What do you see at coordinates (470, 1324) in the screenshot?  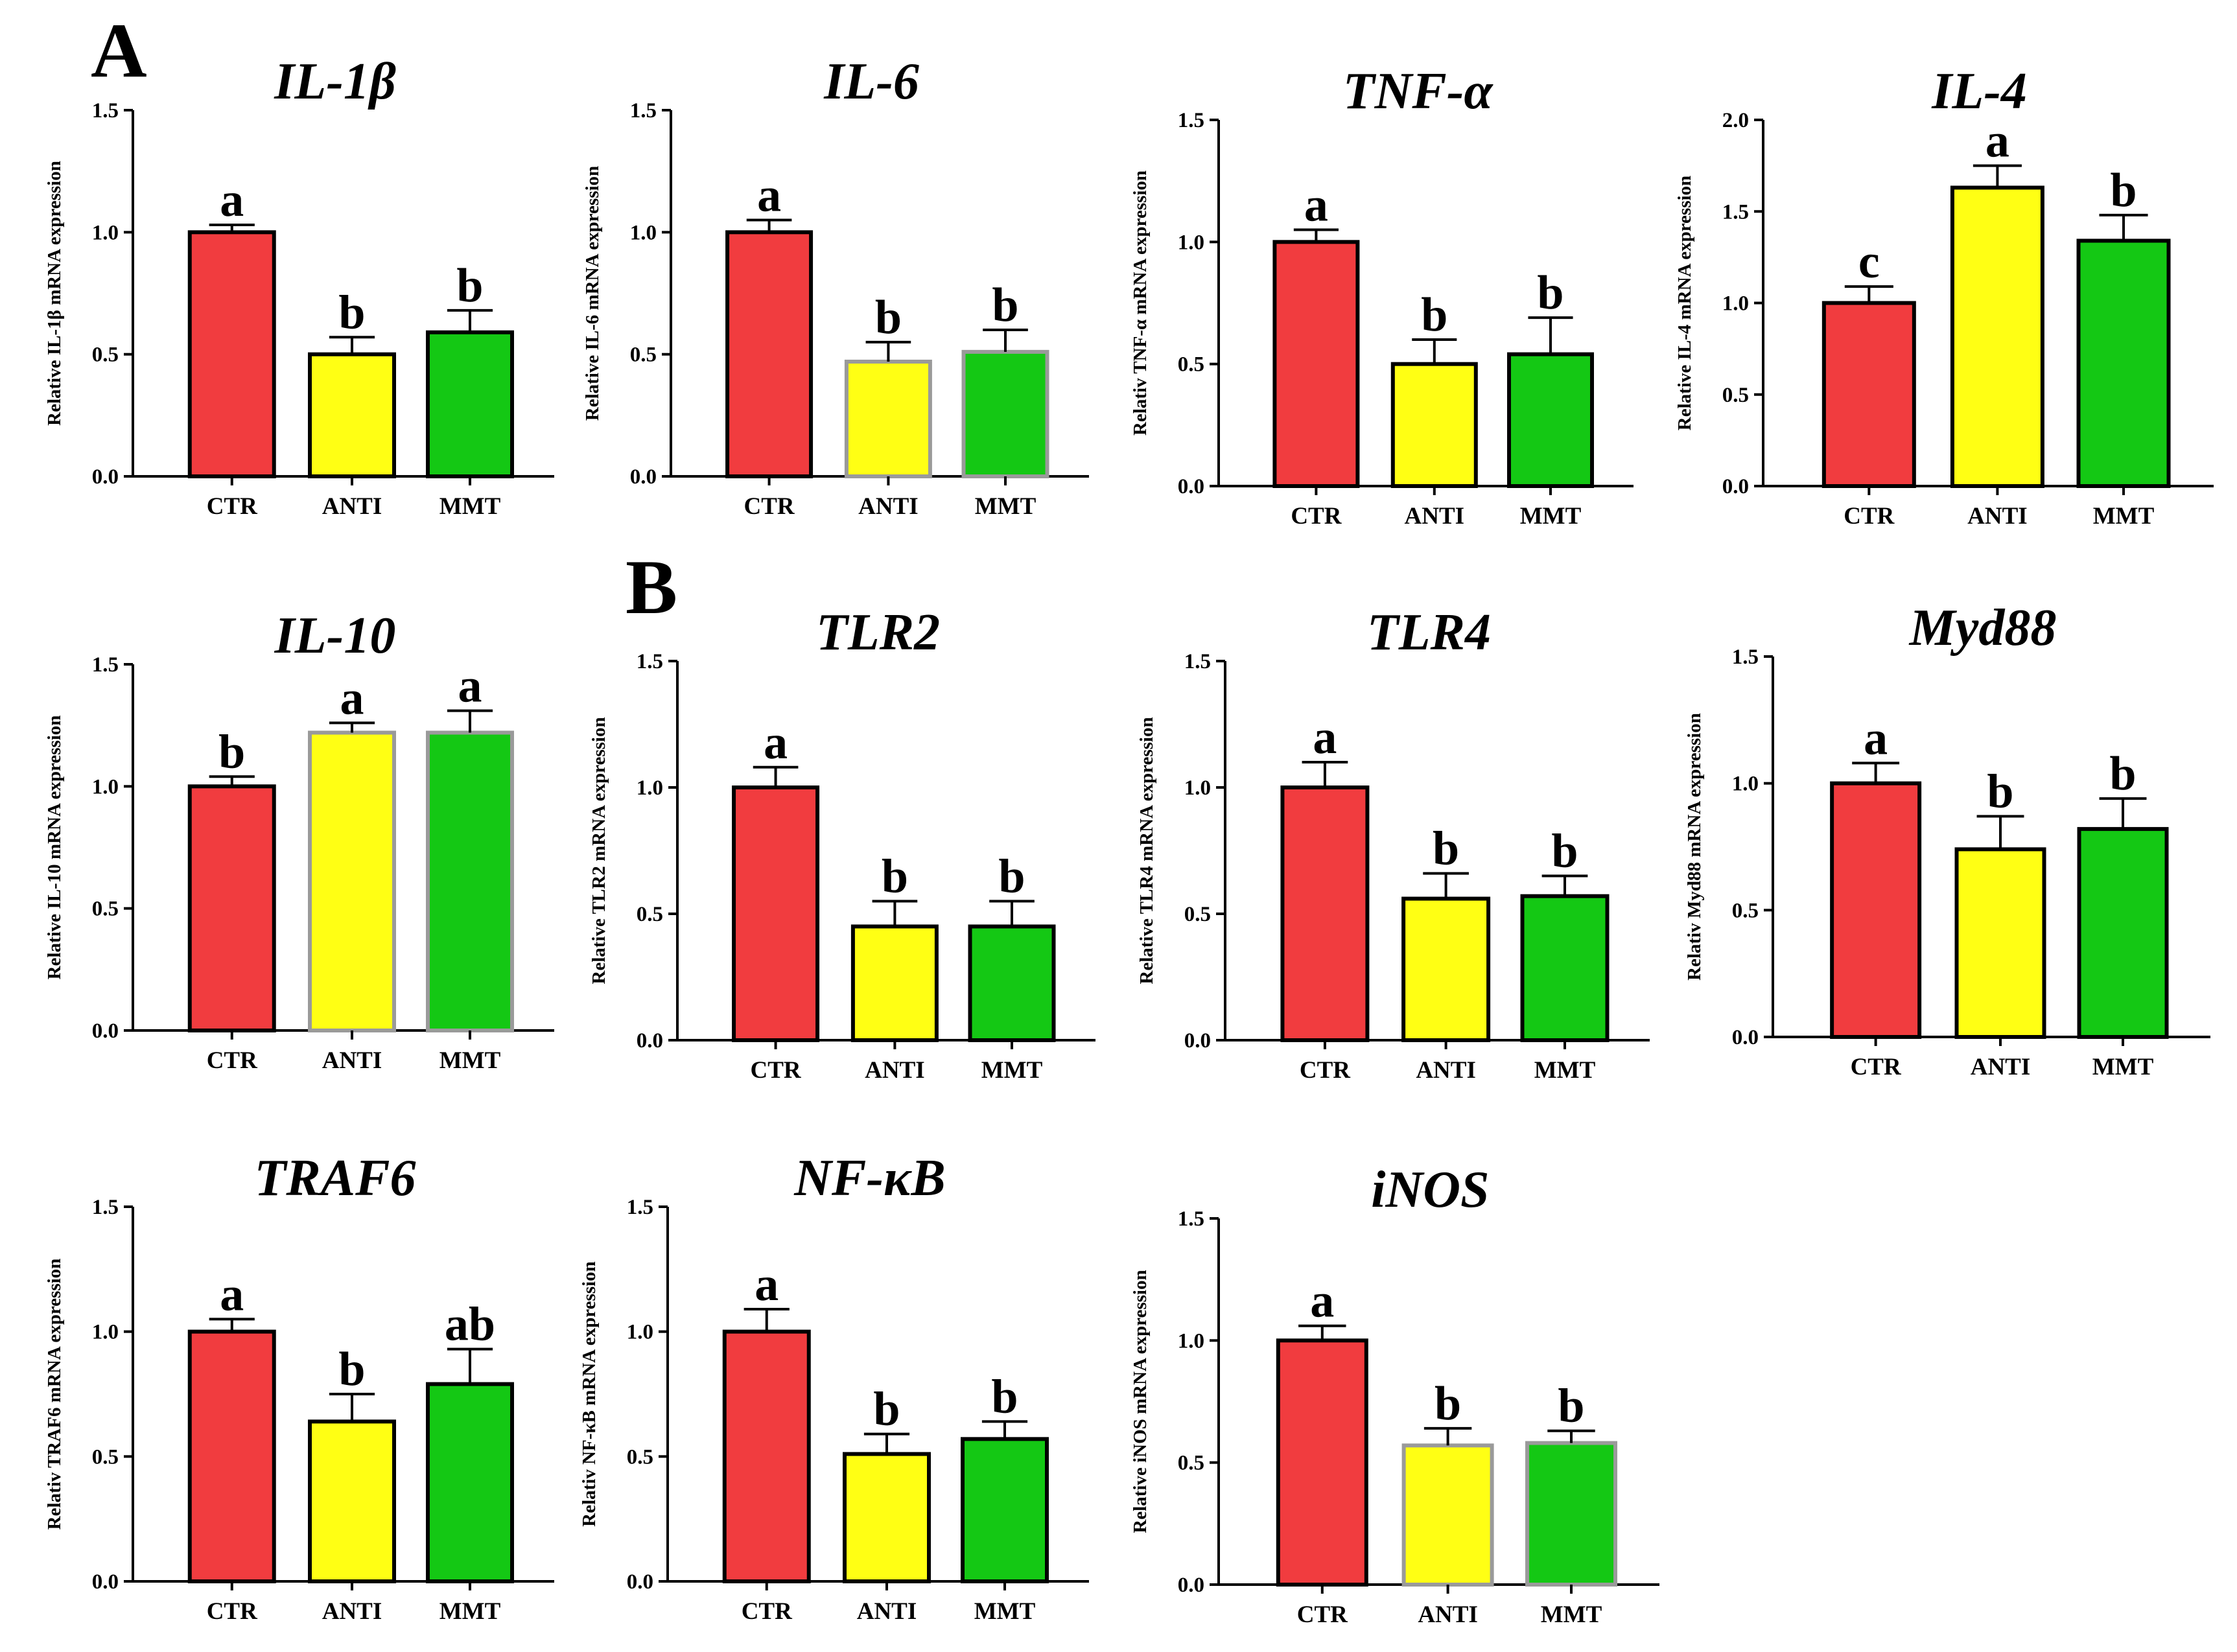 I see `chart-8-sig-mmt: ab` at bounding box center [470, 1324].